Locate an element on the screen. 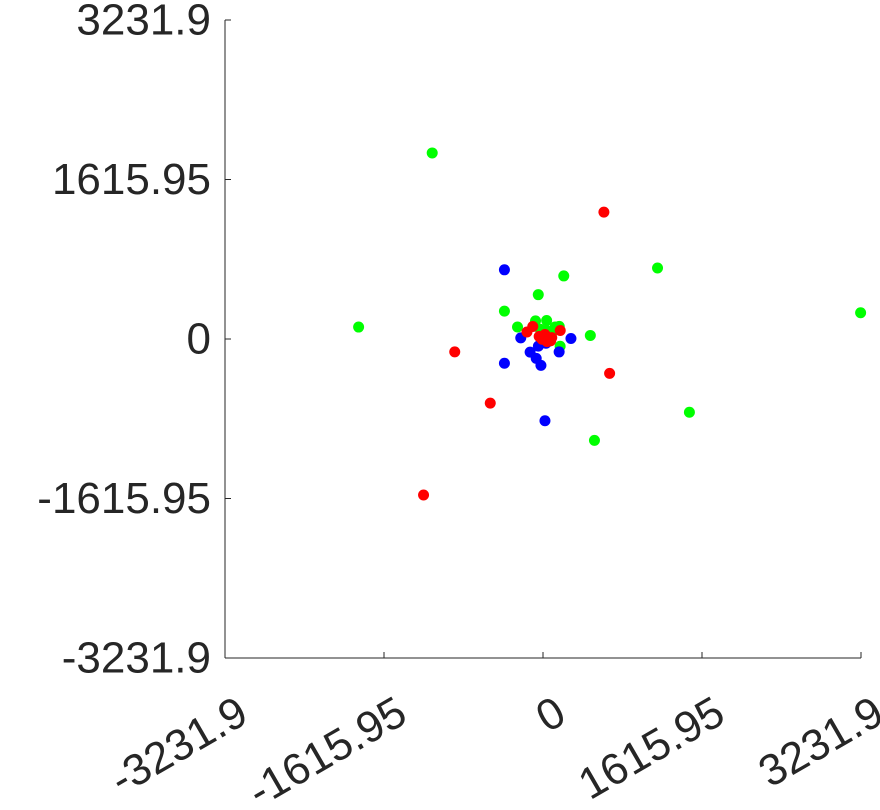 The image size is (880, 810). x-tick-label: 3231.9 is located at coordinates (815, 742).